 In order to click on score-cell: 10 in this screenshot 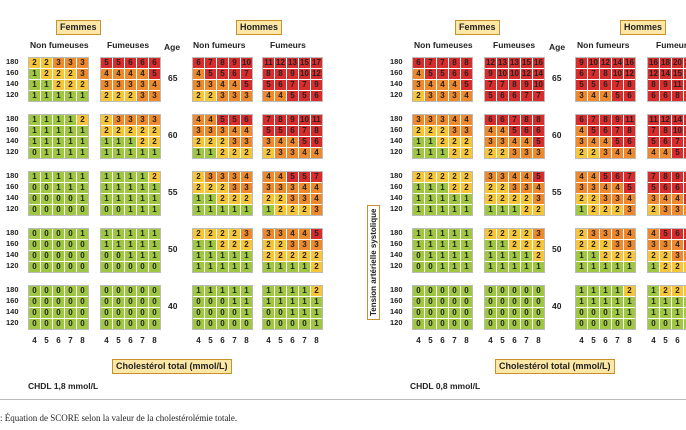, I will do `click(538, 85)`.